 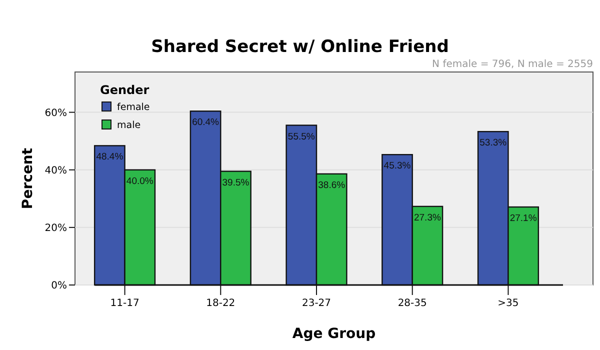 What do you see at coordinates (125, 303) in the screenshot?
I see `x-tick-label: 11-17` at bounding box center [125, 303].